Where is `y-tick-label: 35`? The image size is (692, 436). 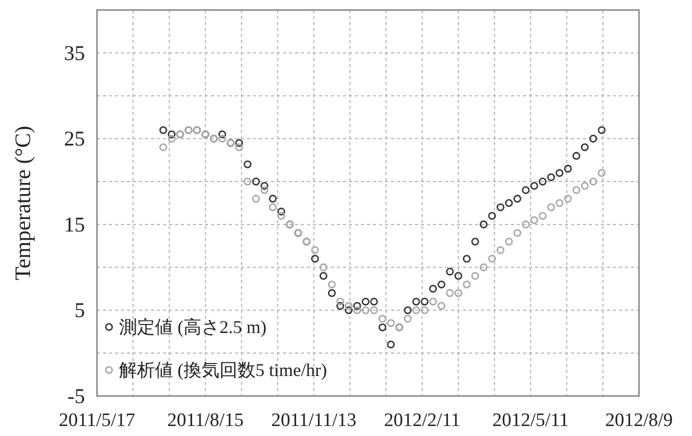 y-tick-label: 35 is located at coordinates (74, 52).